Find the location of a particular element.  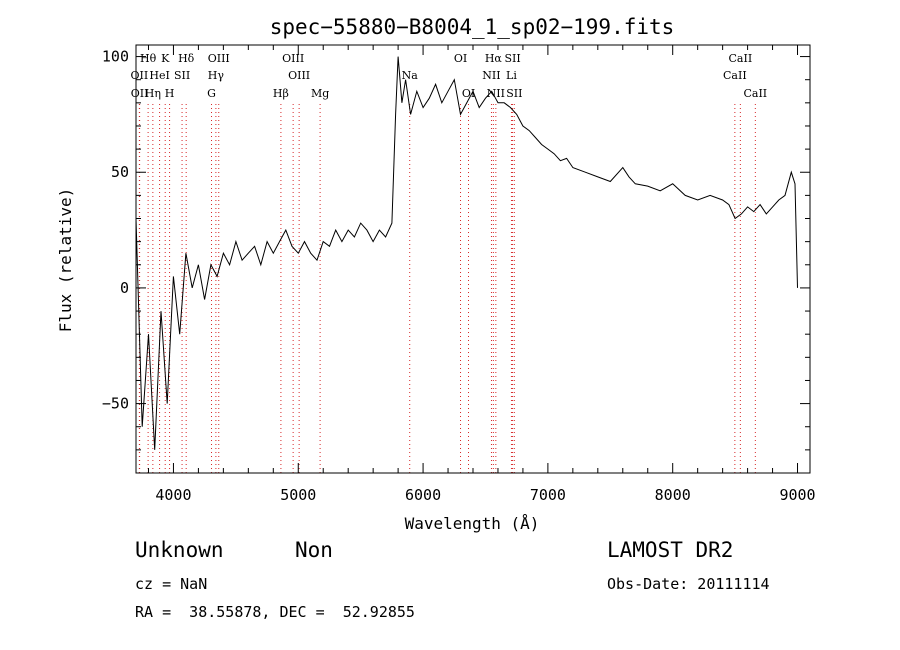

marker-label-25: CaII is located at coordinates (741, 58).